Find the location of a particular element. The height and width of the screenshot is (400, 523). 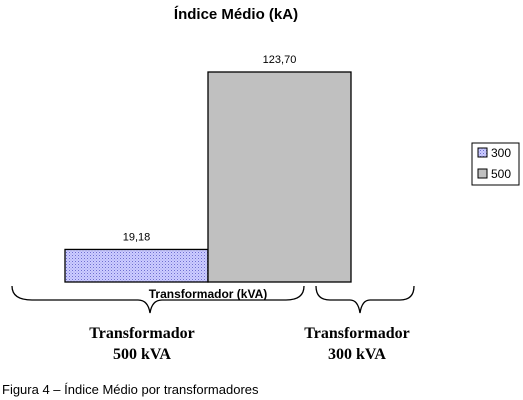

chart-title: Índice Médio (kA) is located at coordinates (236, 14).